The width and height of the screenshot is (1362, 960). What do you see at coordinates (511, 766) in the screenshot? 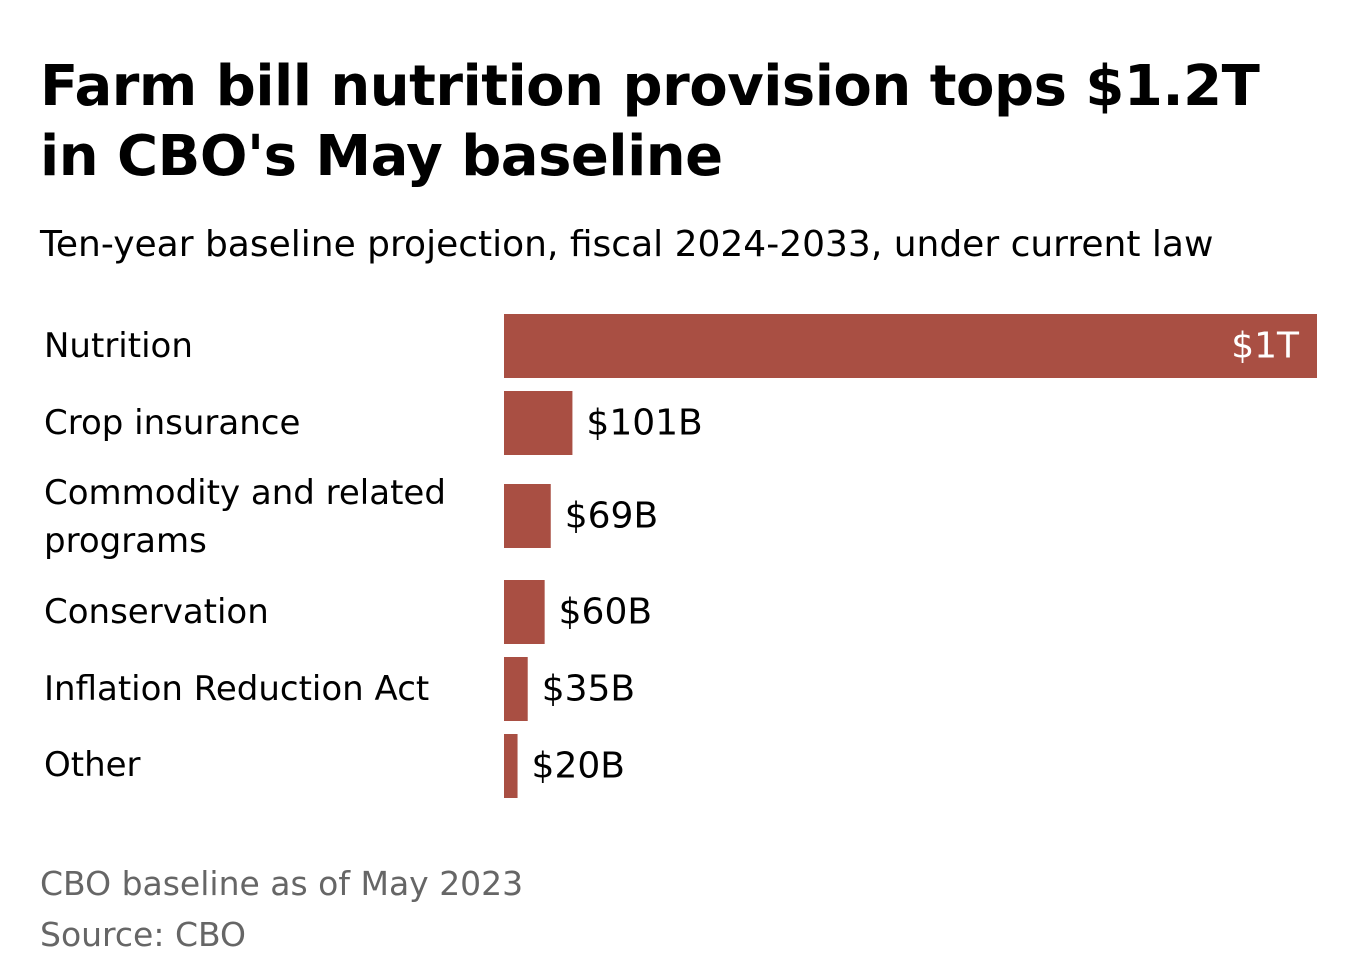
I see `bar-other` at bounding box center [511, 766].